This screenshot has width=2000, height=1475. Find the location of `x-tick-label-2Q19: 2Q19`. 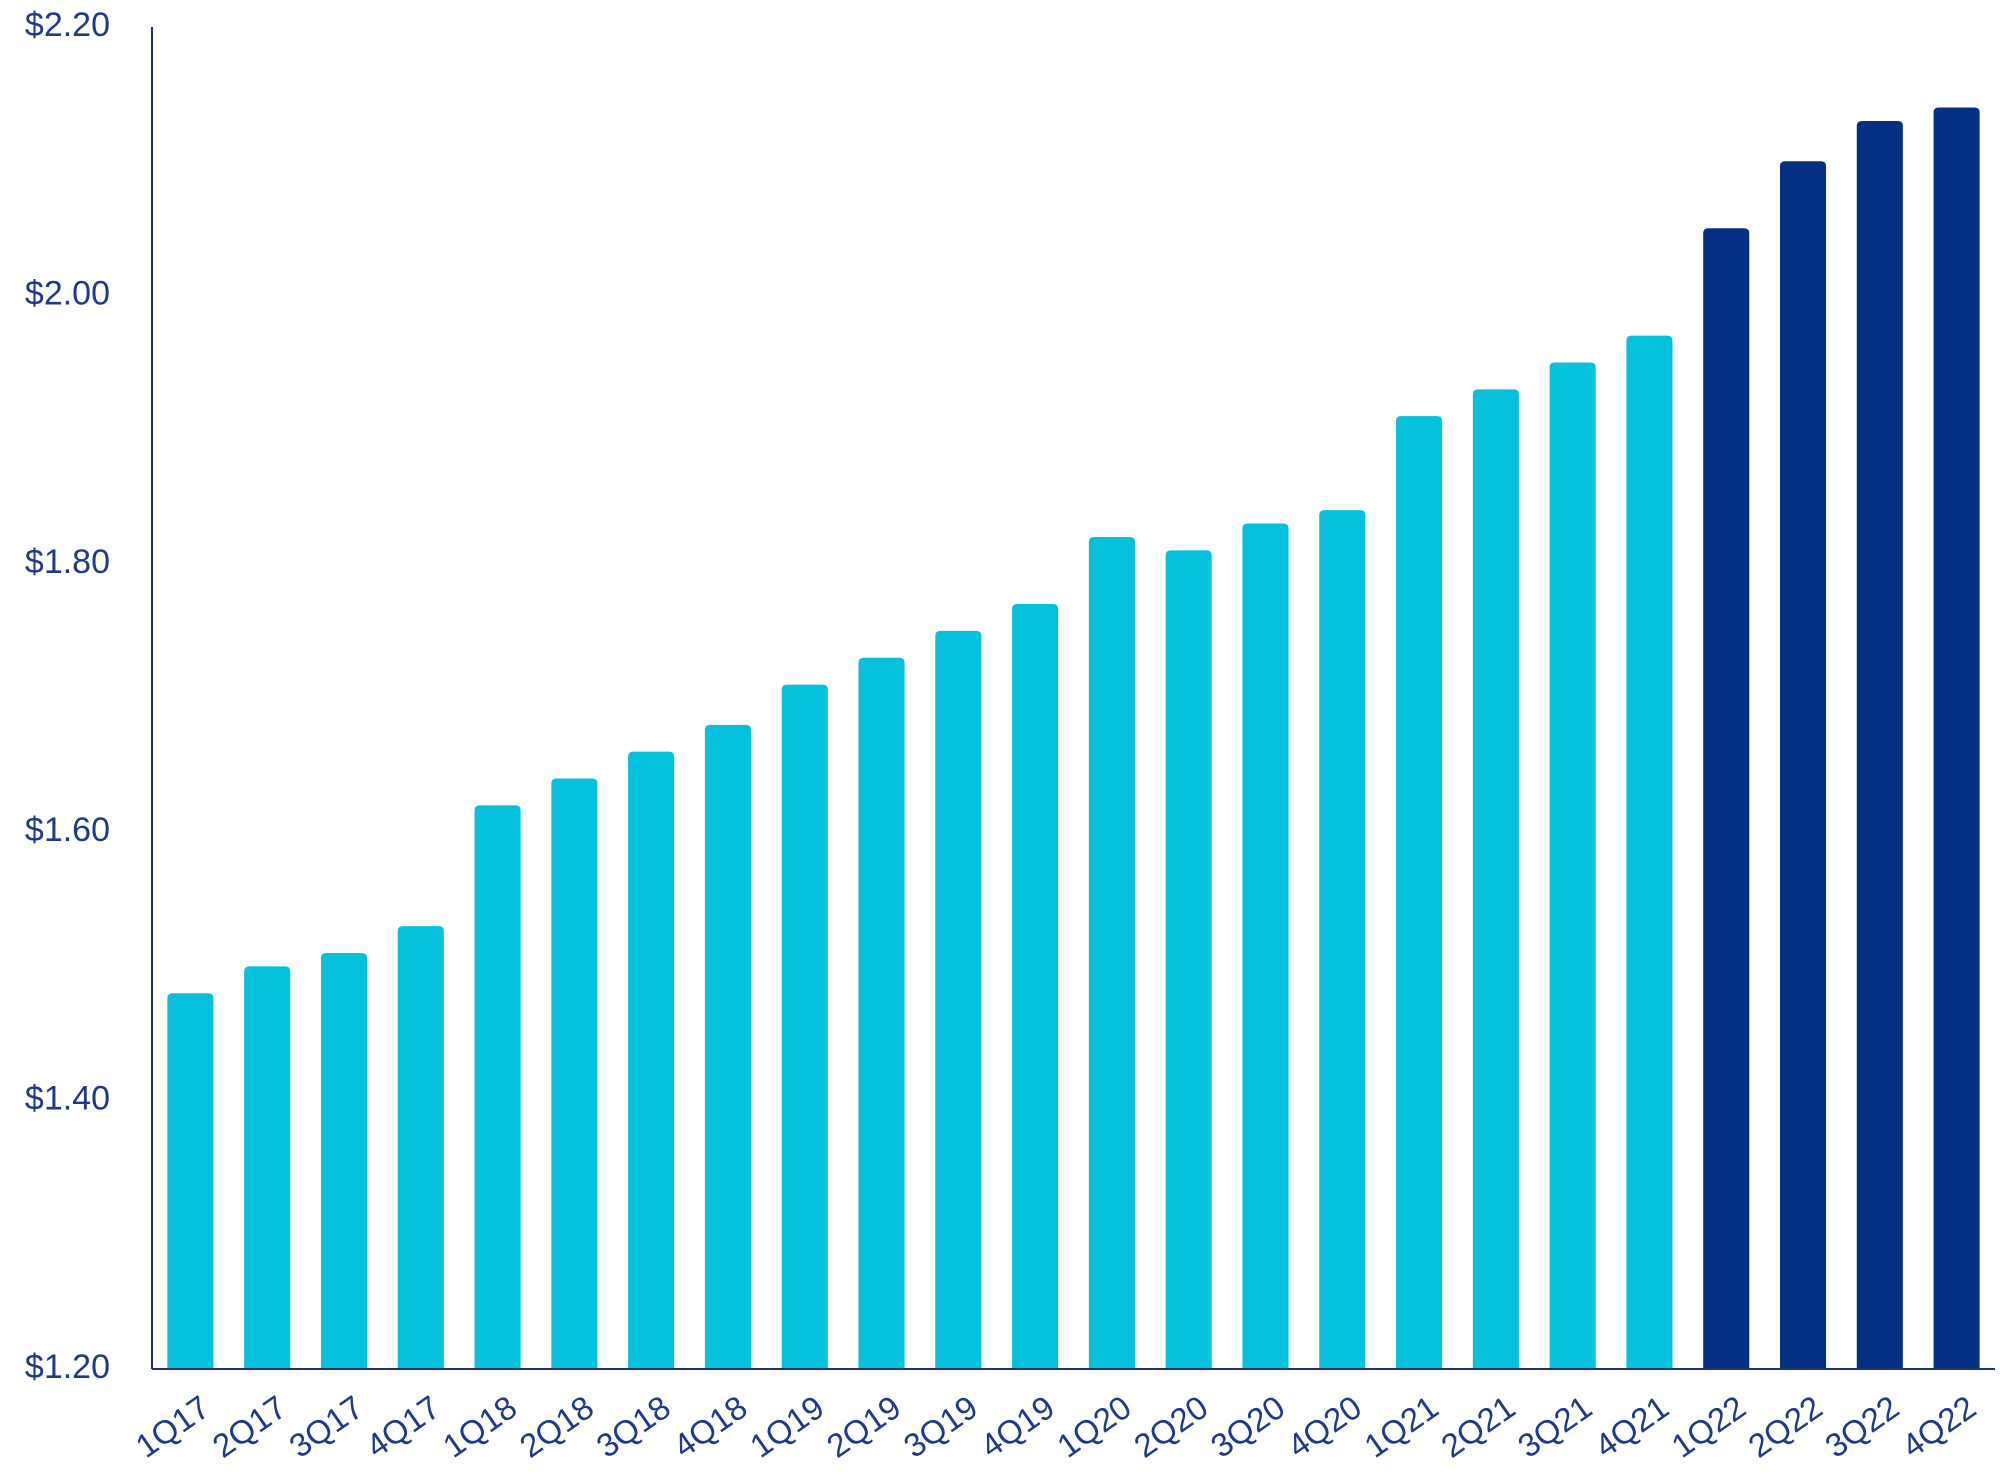

x-tick-label-2Q19: 2Q19 is located at coordinates (863, 1426).